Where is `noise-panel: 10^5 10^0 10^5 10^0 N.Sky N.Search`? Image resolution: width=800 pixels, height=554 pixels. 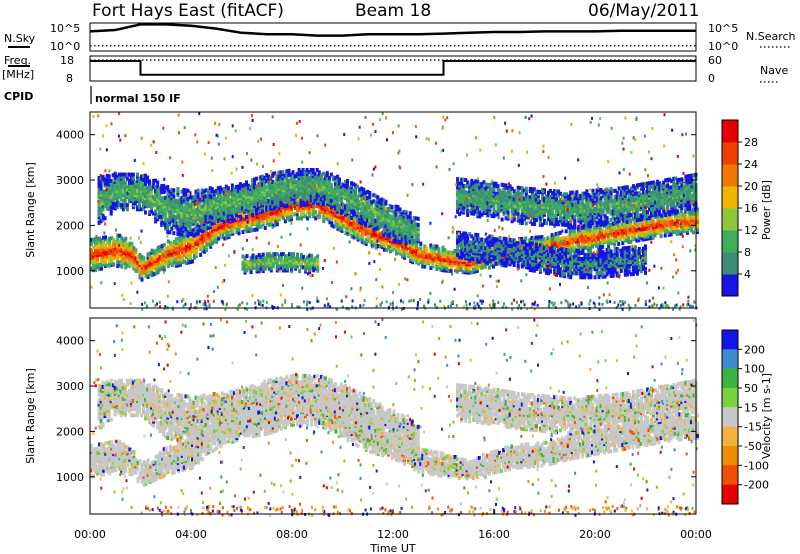 noise-panel: 10^5 10^0 10^5 10^0 N.Sky N.Search is located at coordinates (400, 37).